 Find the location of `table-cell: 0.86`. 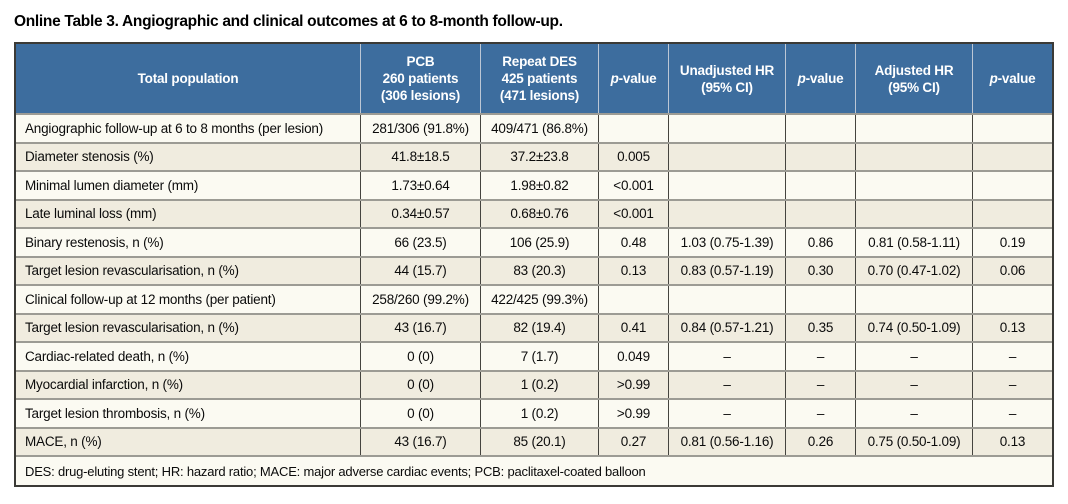

table-cell: 0.86 is located at coordinates (821, 242).